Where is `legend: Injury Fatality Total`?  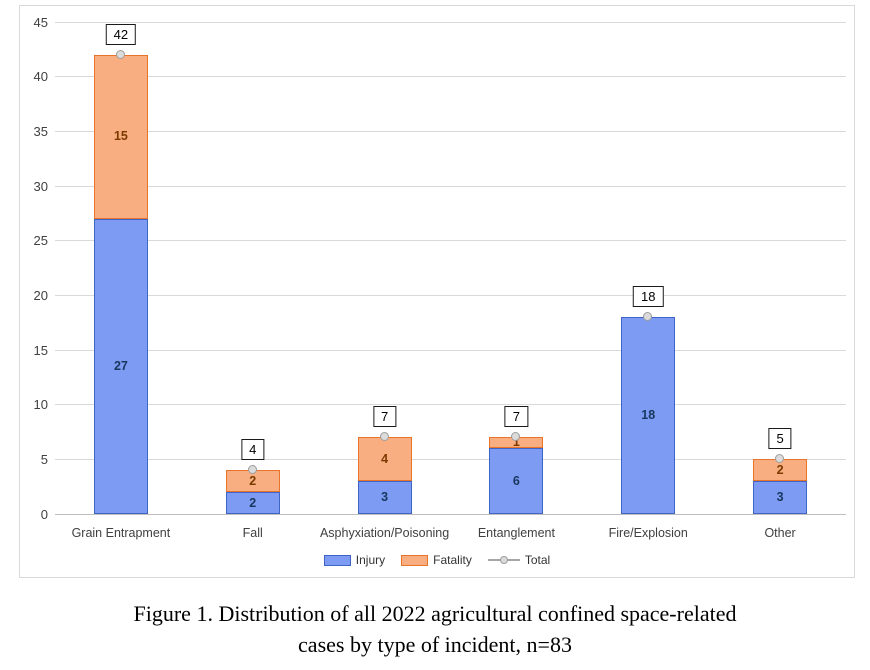 legend: Injury Fatality Total is located at coordinates (437, 560).